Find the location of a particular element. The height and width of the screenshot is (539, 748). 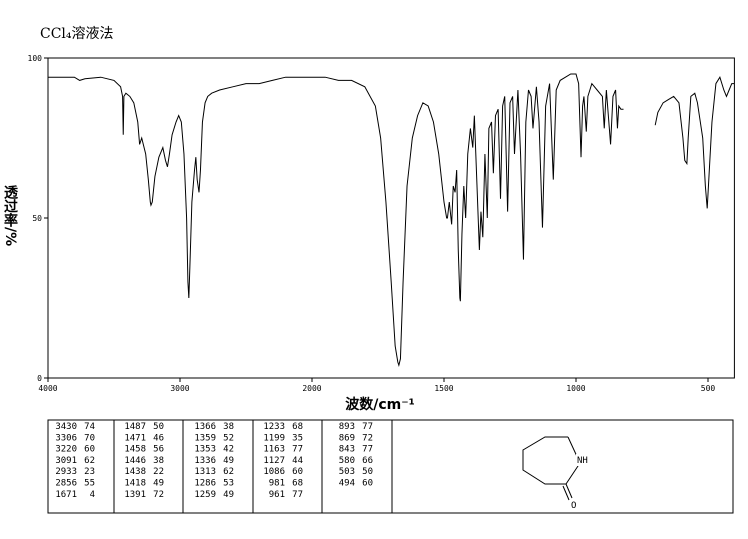

y-tick-label: 50 is located at coordinates (37, 218).